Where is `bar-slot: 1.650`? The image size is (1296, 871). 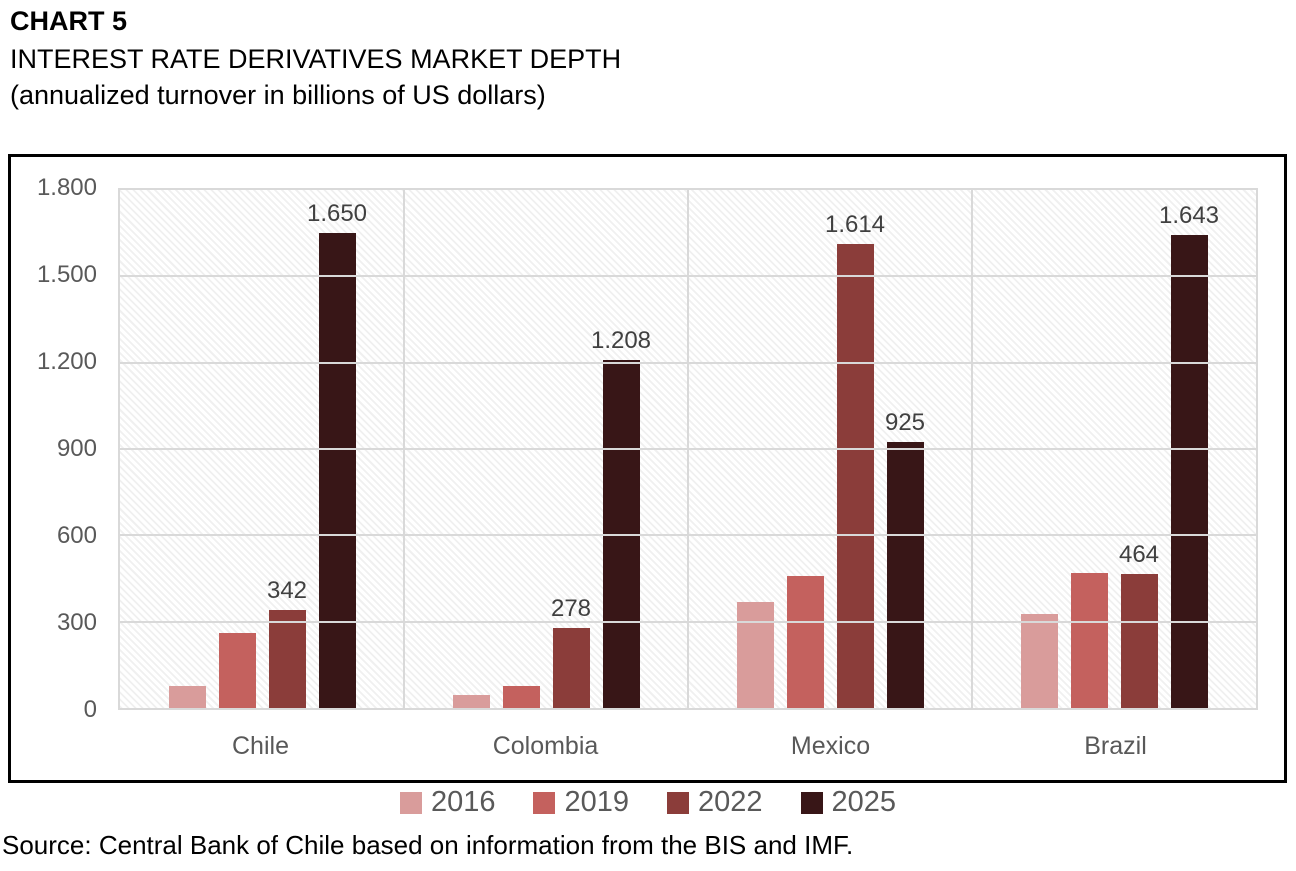
bar-slot: 1.650 is located at coordinates (337, 449).